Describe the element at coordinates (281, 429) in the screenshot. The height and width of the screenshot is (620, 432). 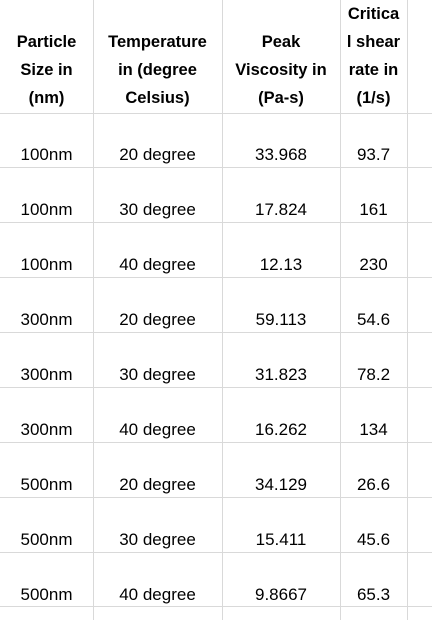
I see `cell-peak-viscosity: 16.262` at that location.